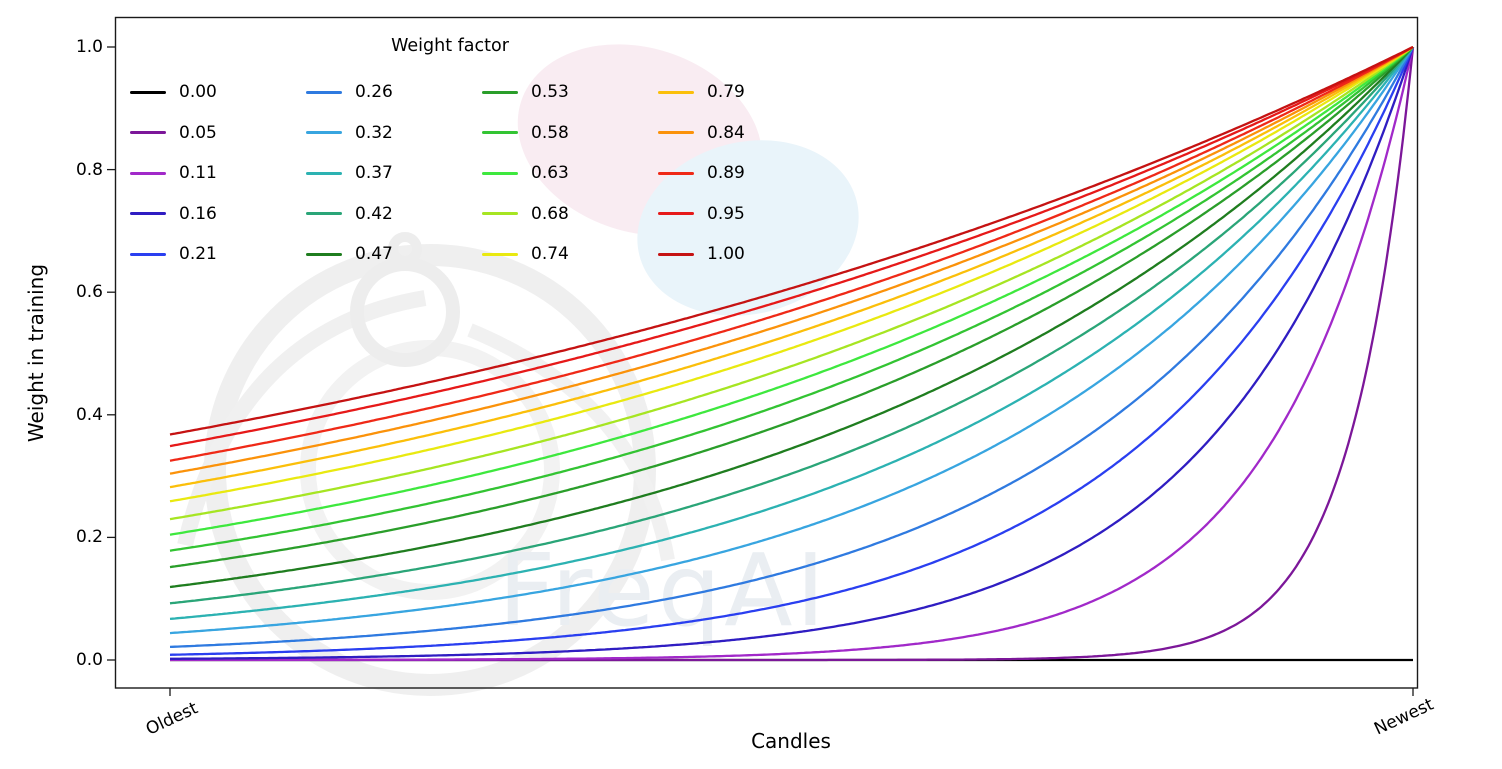  Describe the element at coordinates (746, 133) in the screenshot. I see `legend-entry-0.84: 0.84` at that location.